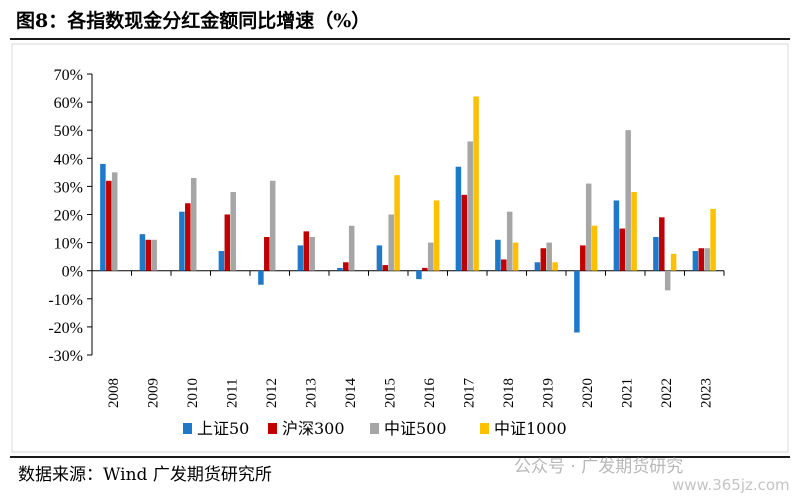 The height and width of the screenshot is (500, 801). I want to click on bar-3-2020, so click(594, 248).